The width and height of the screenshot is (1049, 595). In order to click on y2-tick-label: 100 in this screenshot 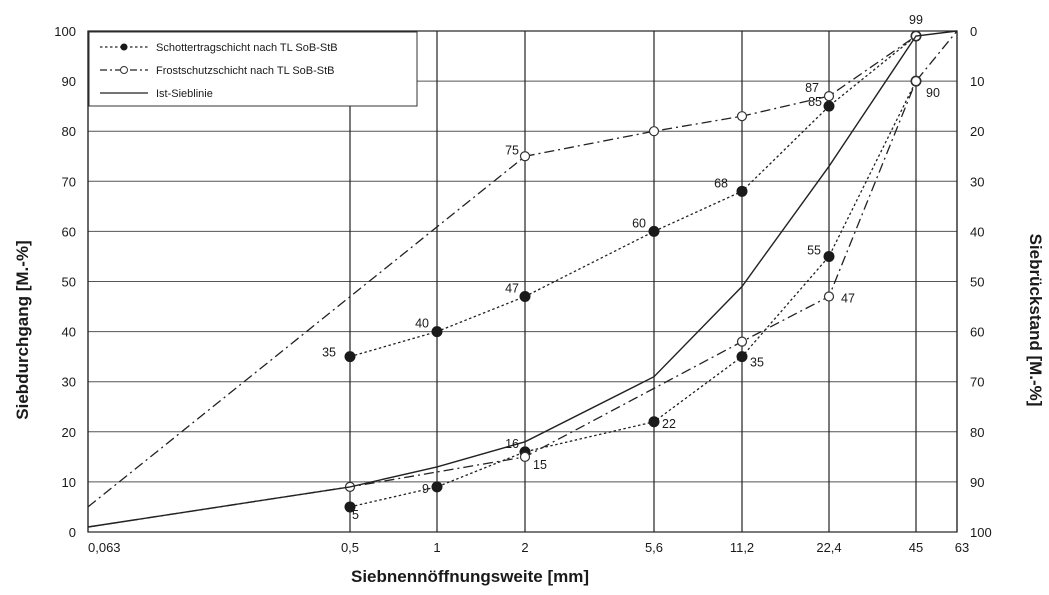, I will do `click(981, 532)`.